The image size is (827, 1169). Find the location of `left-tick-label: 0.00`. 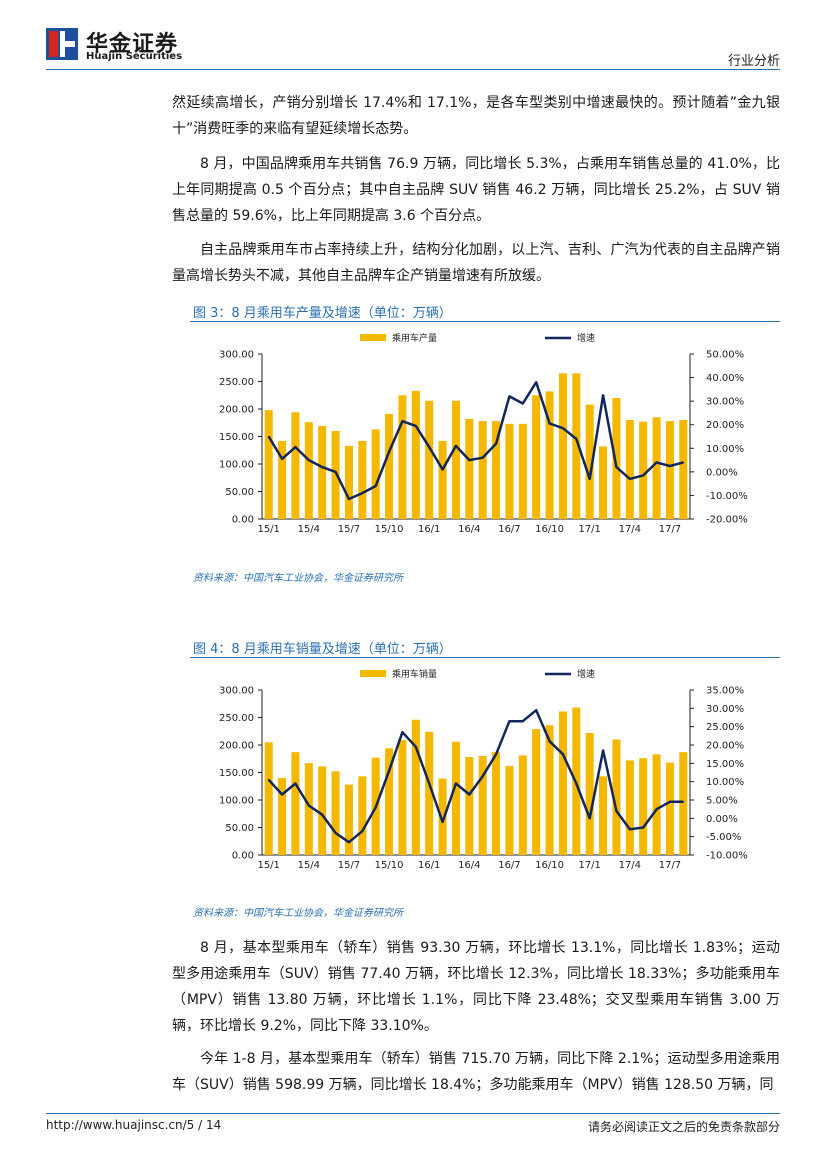

left-tick-label: 0.00 is located at coordinates (243, 520).